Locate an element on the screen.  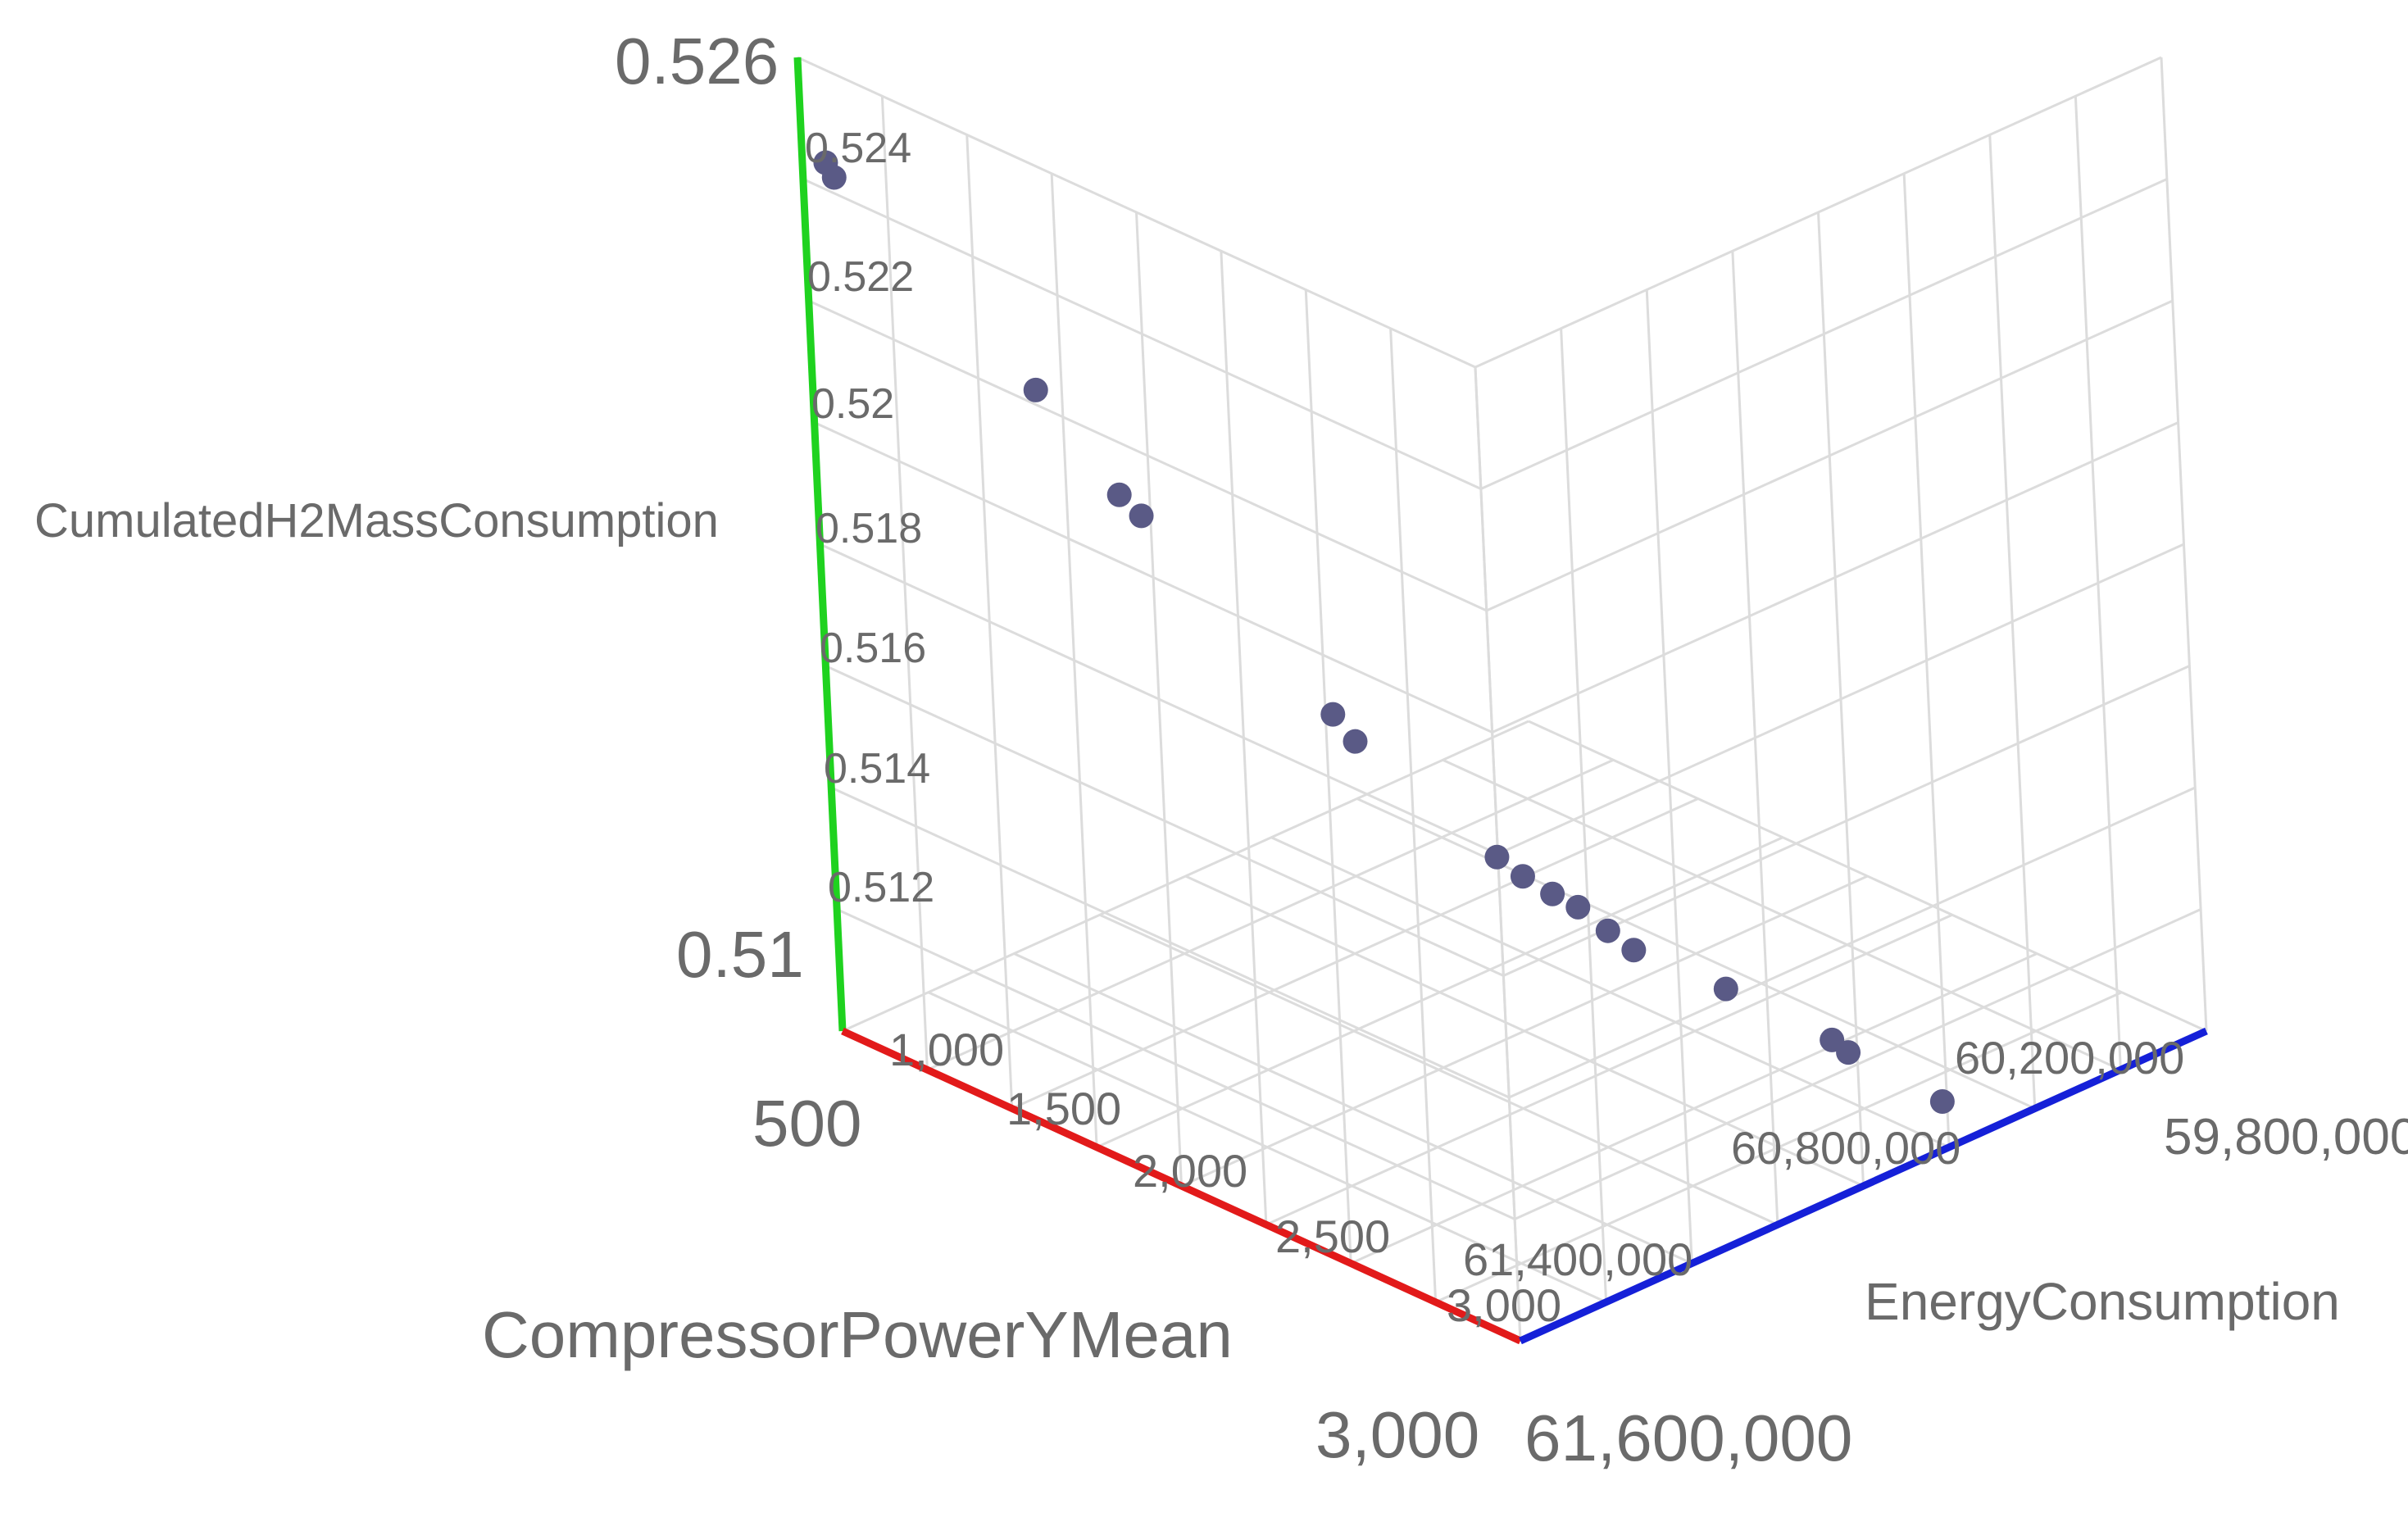
x-axis-line is located at coordinates (1181, 1186).